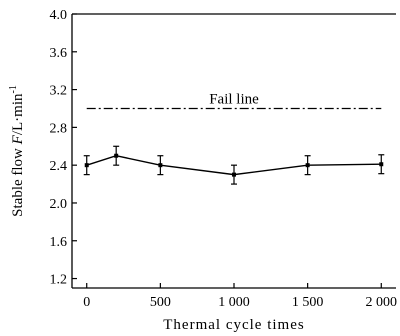 Image resolution: width=400 pixels, height=336 pixels. I want to click on x-tick-label: 2 000, so click(382, 302).